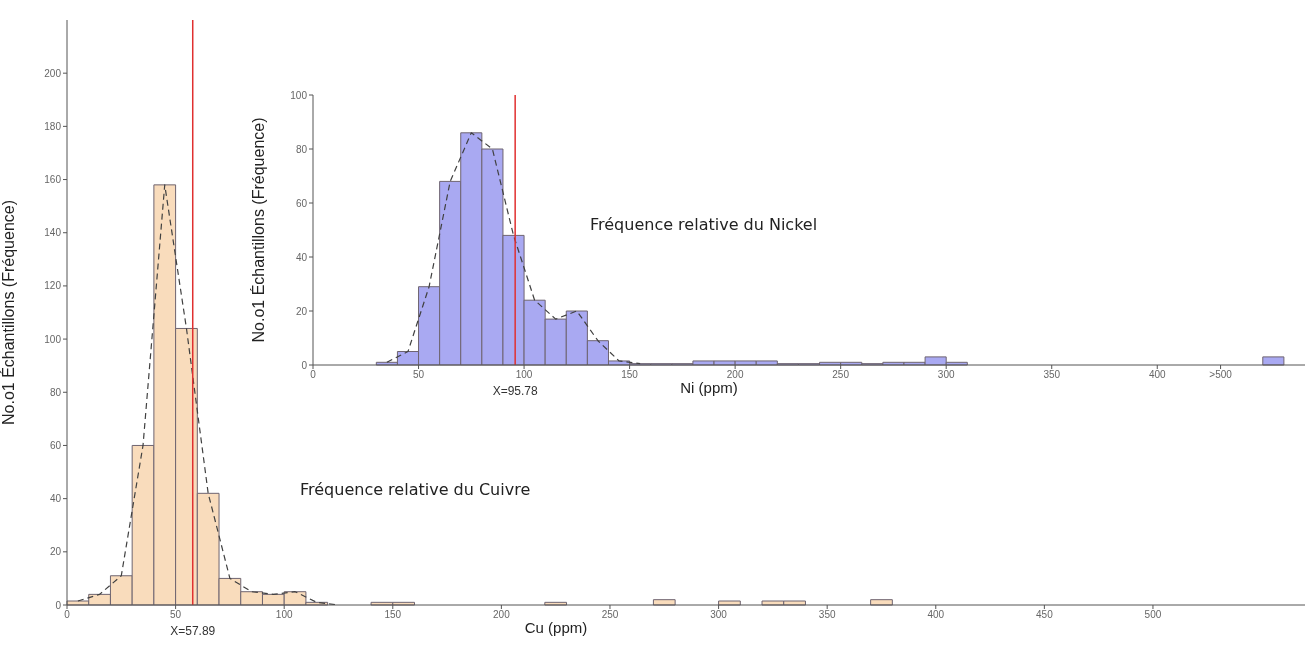 The image size is (1310, 646). I want to click on y-tick-label: 200, so click(53, 73).